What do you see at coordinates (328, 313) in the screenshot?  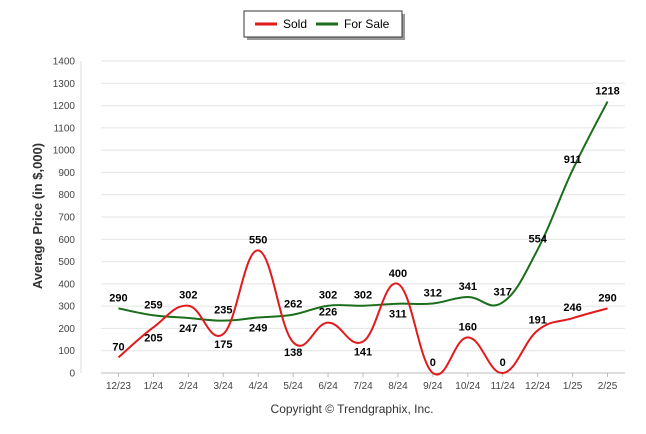 I see `data-label-sold: 226` at bounding box center [328, 313].